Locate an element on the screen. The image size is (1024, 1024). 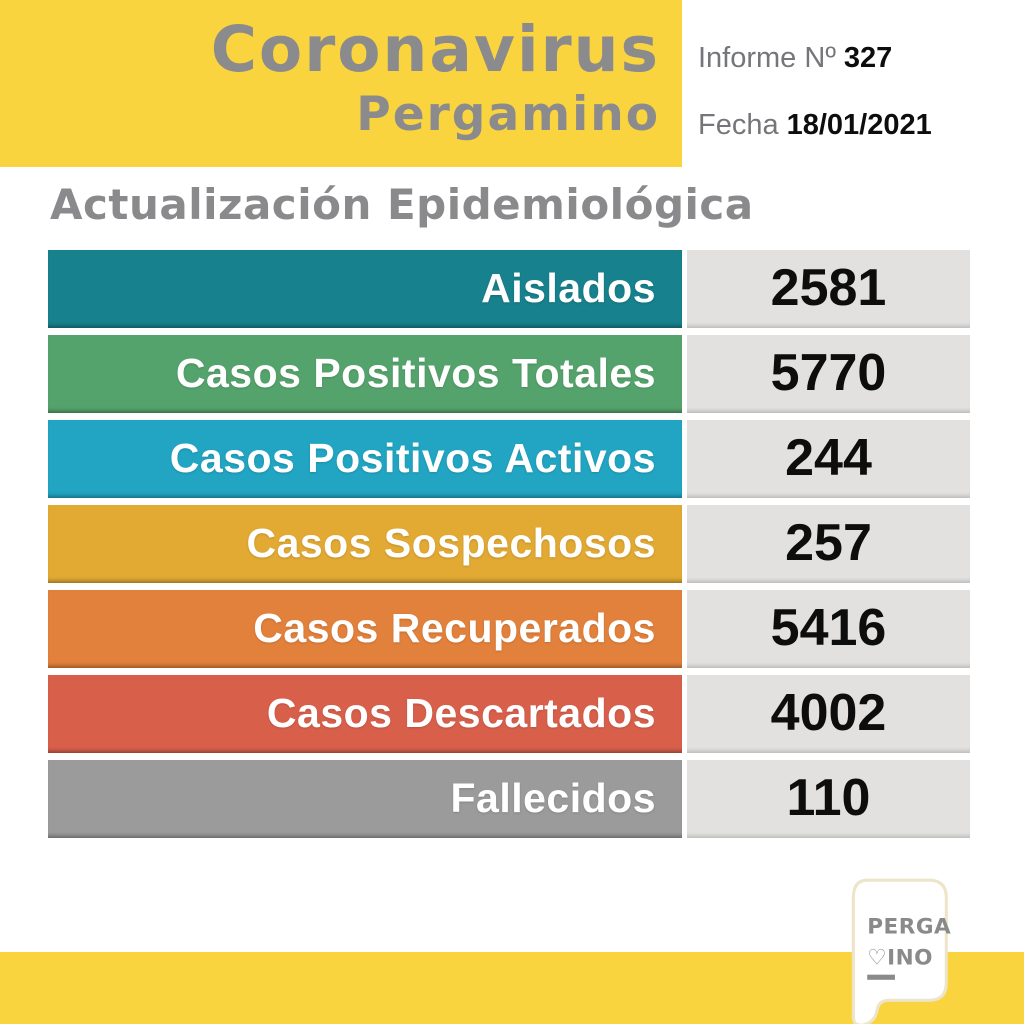
report-date-value: 18/01/2021 is located at coordinates (859, 125).